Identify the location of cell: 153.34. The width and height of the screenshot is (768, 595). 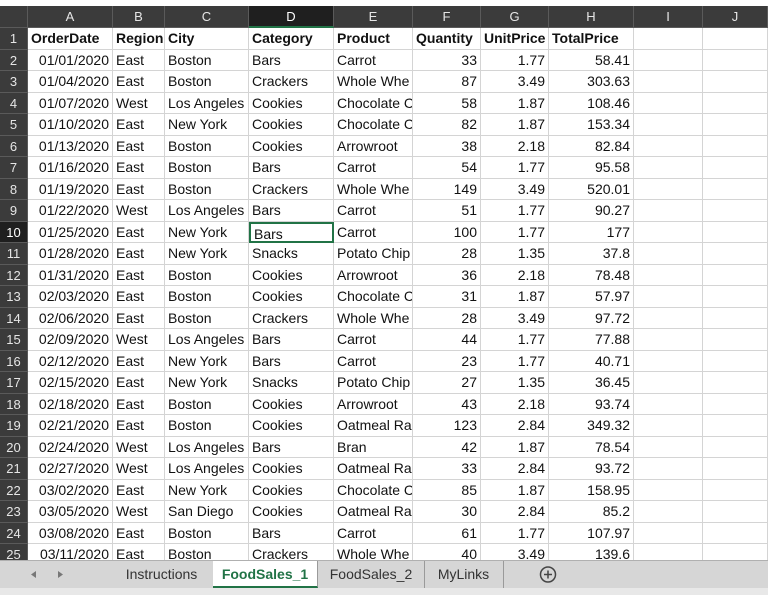
(591, 125).